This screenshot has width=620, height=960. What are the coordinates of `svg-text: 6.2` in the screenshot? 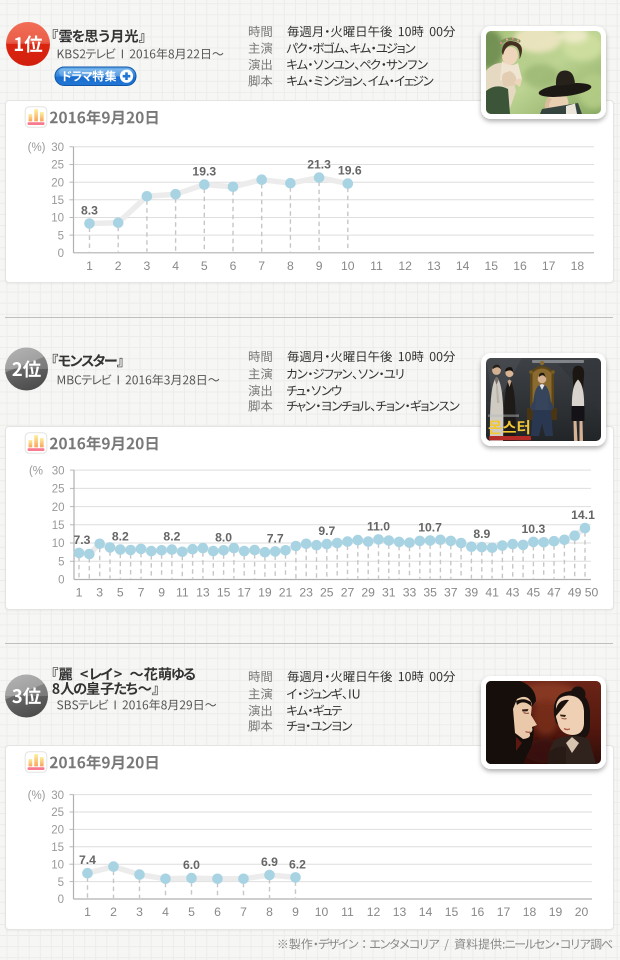 It's located at (297, 864).